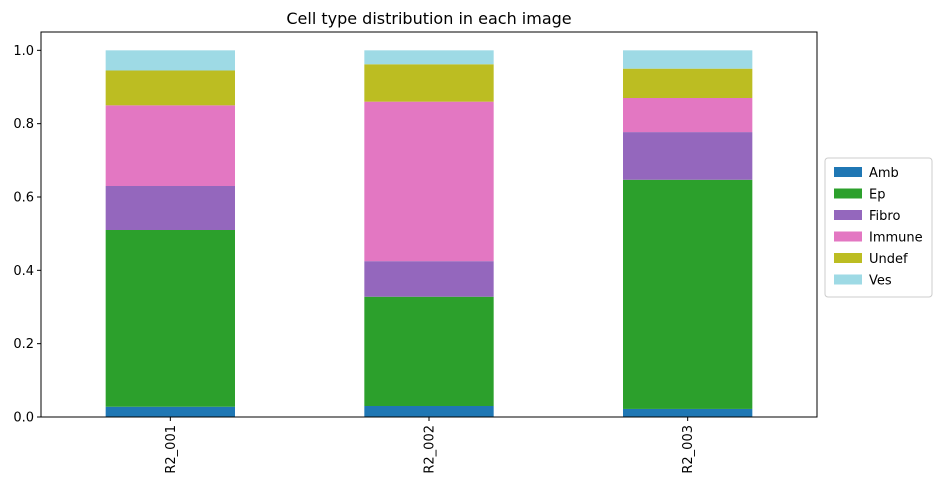  Describe the element at coordinates (23, 344) in the screenshot. I see `y-tick-label: 0.2` at that location.